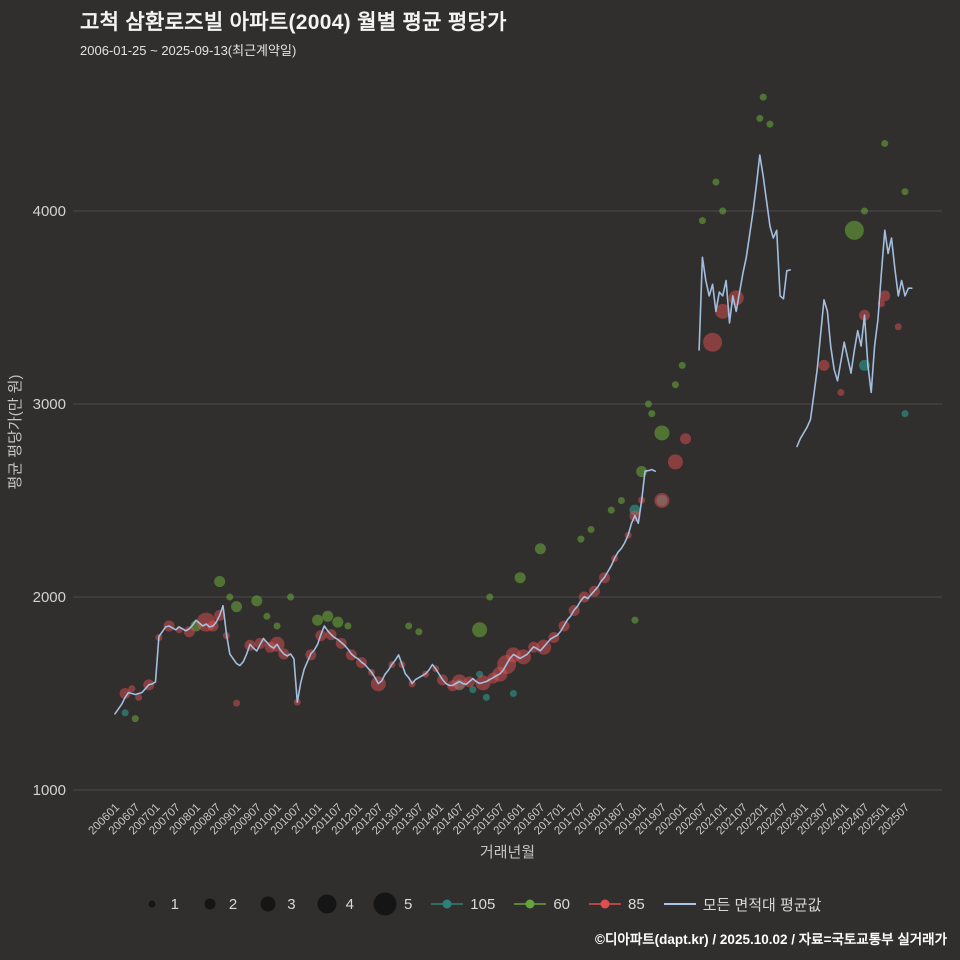 The height and width of the screenshot is (960, 960). I want to click on legend-size-1: 1, so click(159, 904).